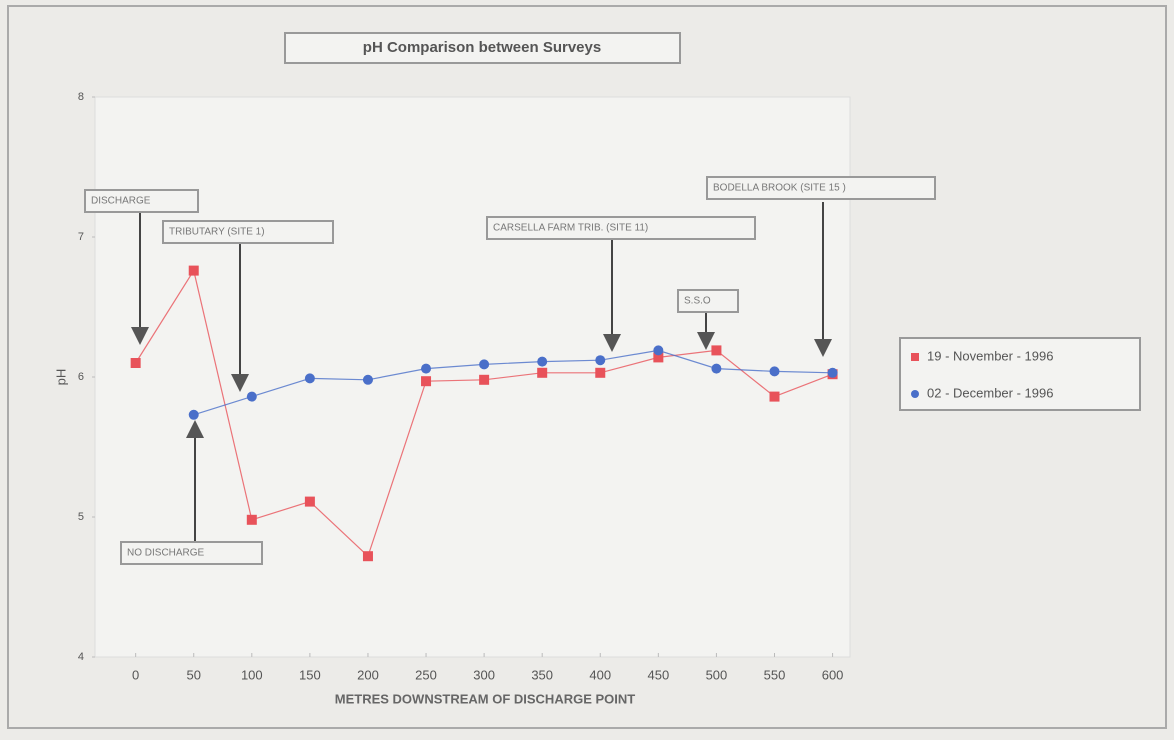 Image resolution: width=1174 pixels, height=740 pixels. Describe the element at coordinates (217, 232) in the screenshot. I see `annotation-label: TRIBUTARY (SITE 1)` at that location.